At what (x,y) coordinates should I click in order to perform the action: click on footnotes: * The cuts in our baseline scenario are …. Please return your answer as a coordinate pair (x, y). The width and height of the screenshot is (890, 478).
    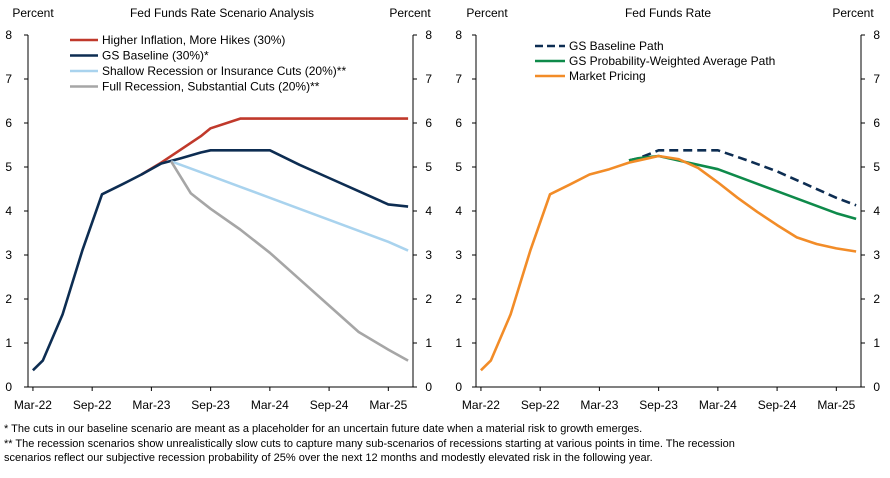
    Looking at the image, I should click on (445, 444).